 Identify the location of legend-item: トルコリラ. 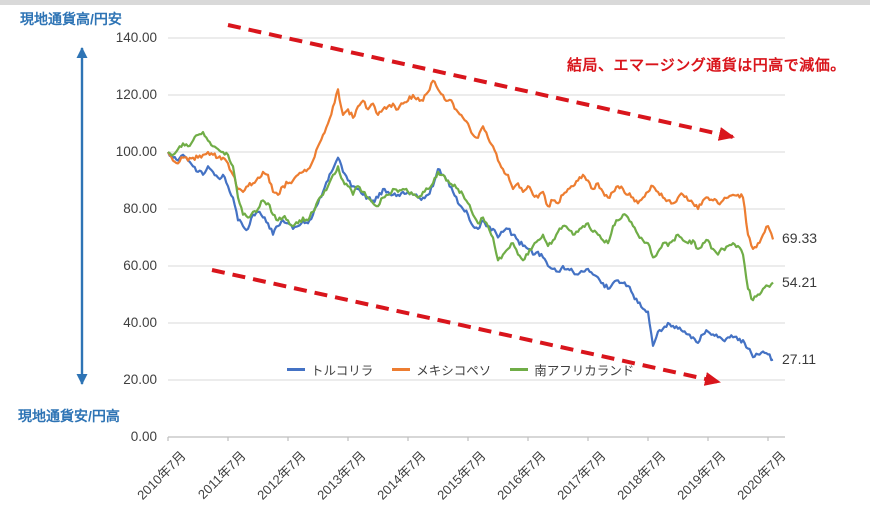
(330, 369).